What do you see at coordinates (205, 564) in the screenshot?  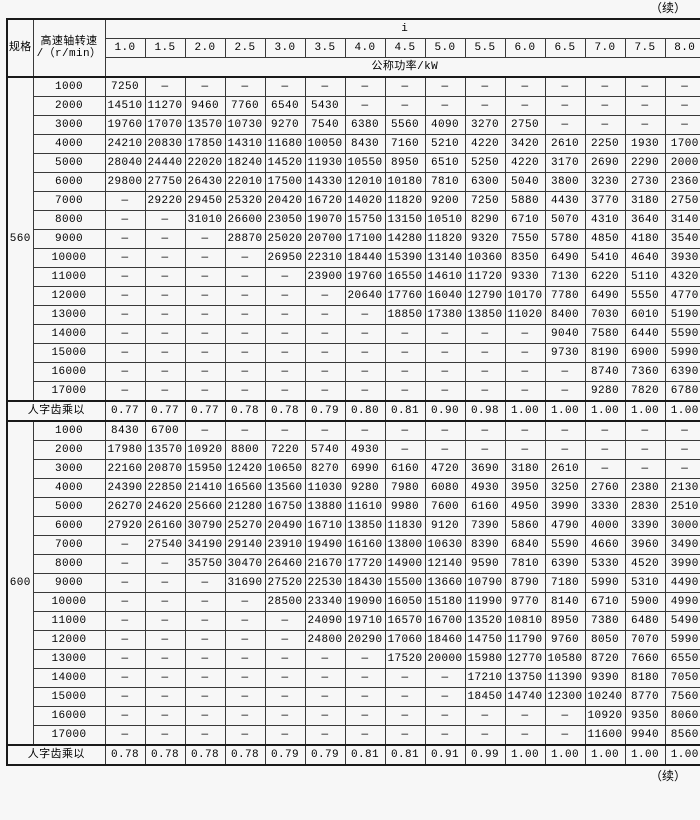 I see `power-cell: 35750` at bounding box center [205, 564].